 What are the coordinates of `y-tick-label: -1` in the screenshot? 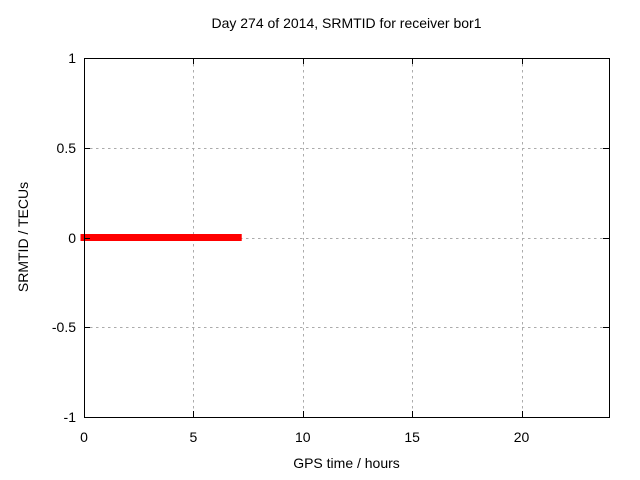 It's located at (69, 417).